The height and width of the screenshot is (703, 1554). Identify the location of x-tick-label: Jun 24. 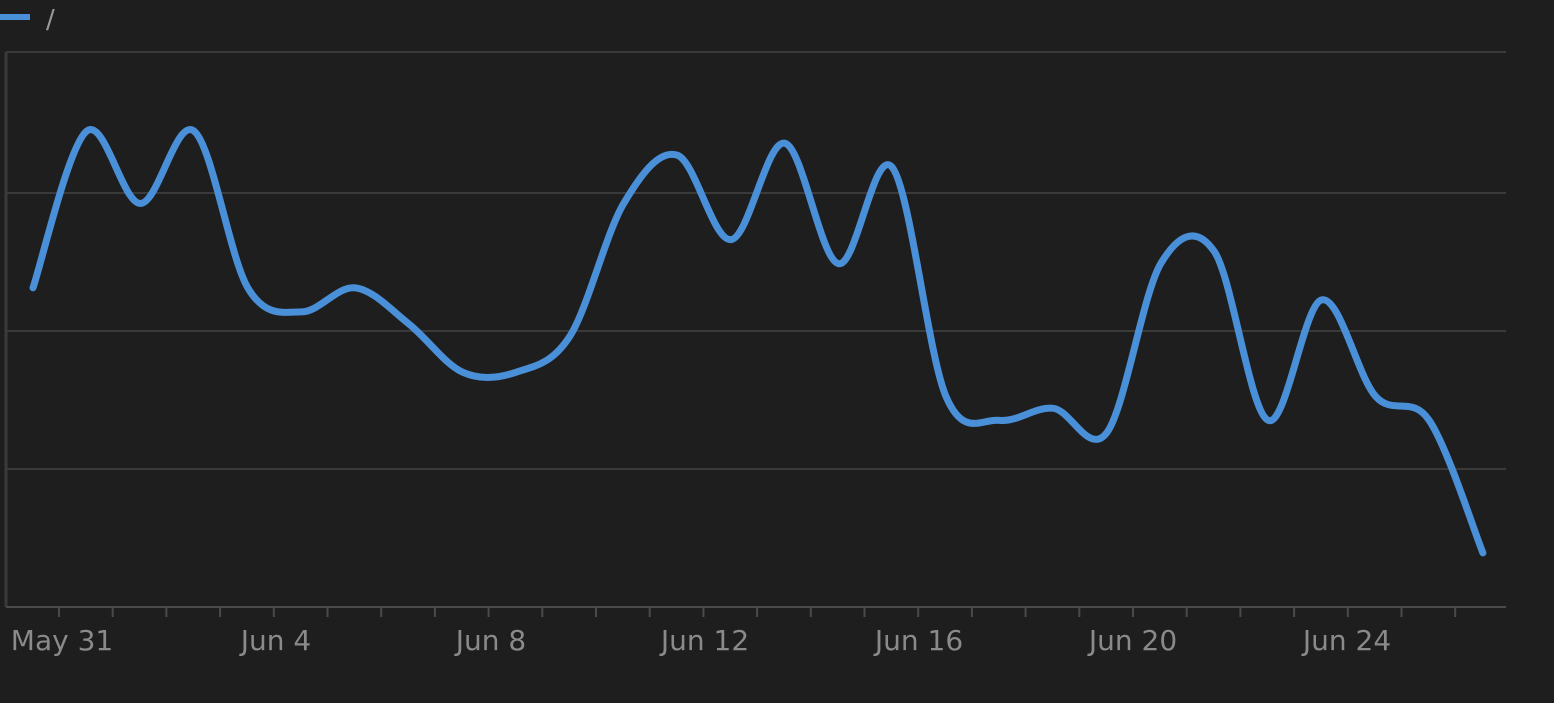
(1346, 640).